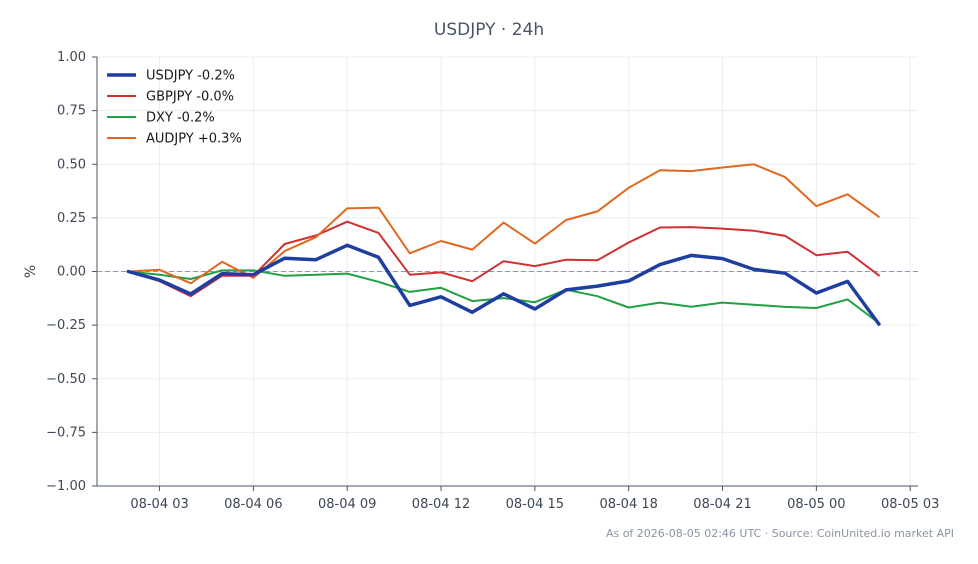 The width and height of the screenshot is (978, 564). What do you see at coordinates (489, 30) in the screenshot?
I see `chart-title: USDJPY · 24h` at bounding box center [489, 30].